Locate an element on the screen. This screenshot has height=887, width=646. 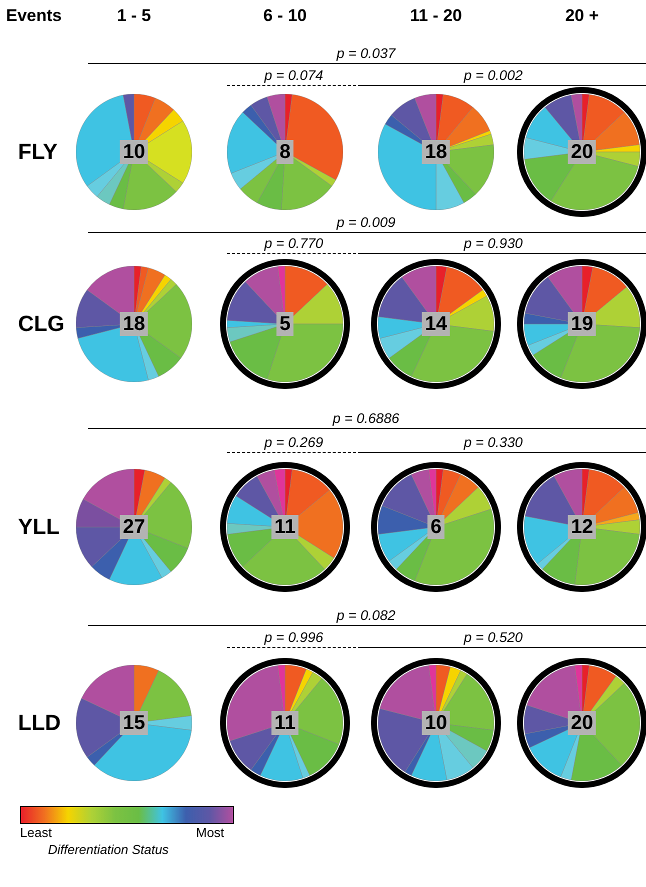
text: 27 is located at coordinates (134, 527).